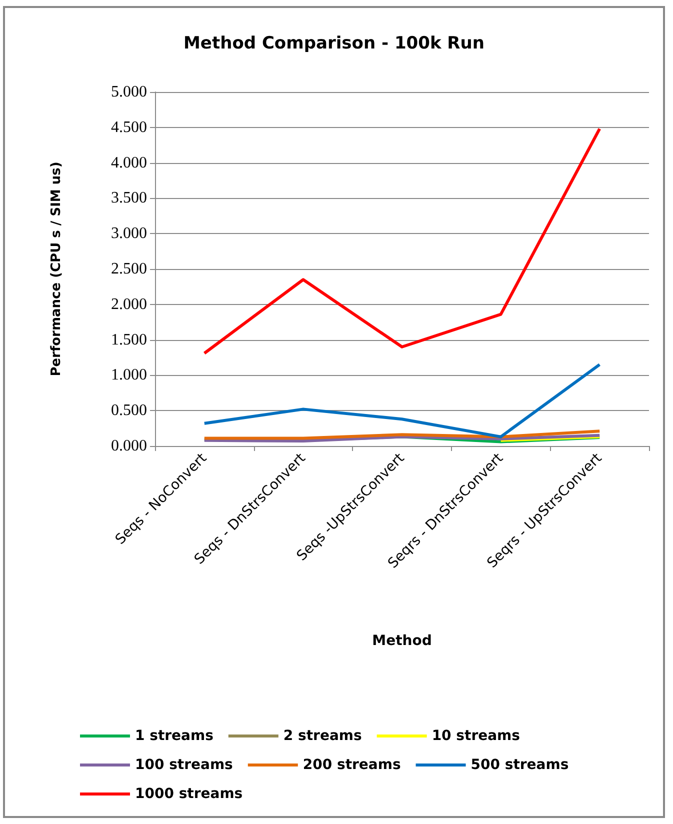 The image size is (673, 824). What do you see at coordinates (351, 765) in the screenshot?
I see `legend-label: 200 streams` at bounding box center [351, 765].